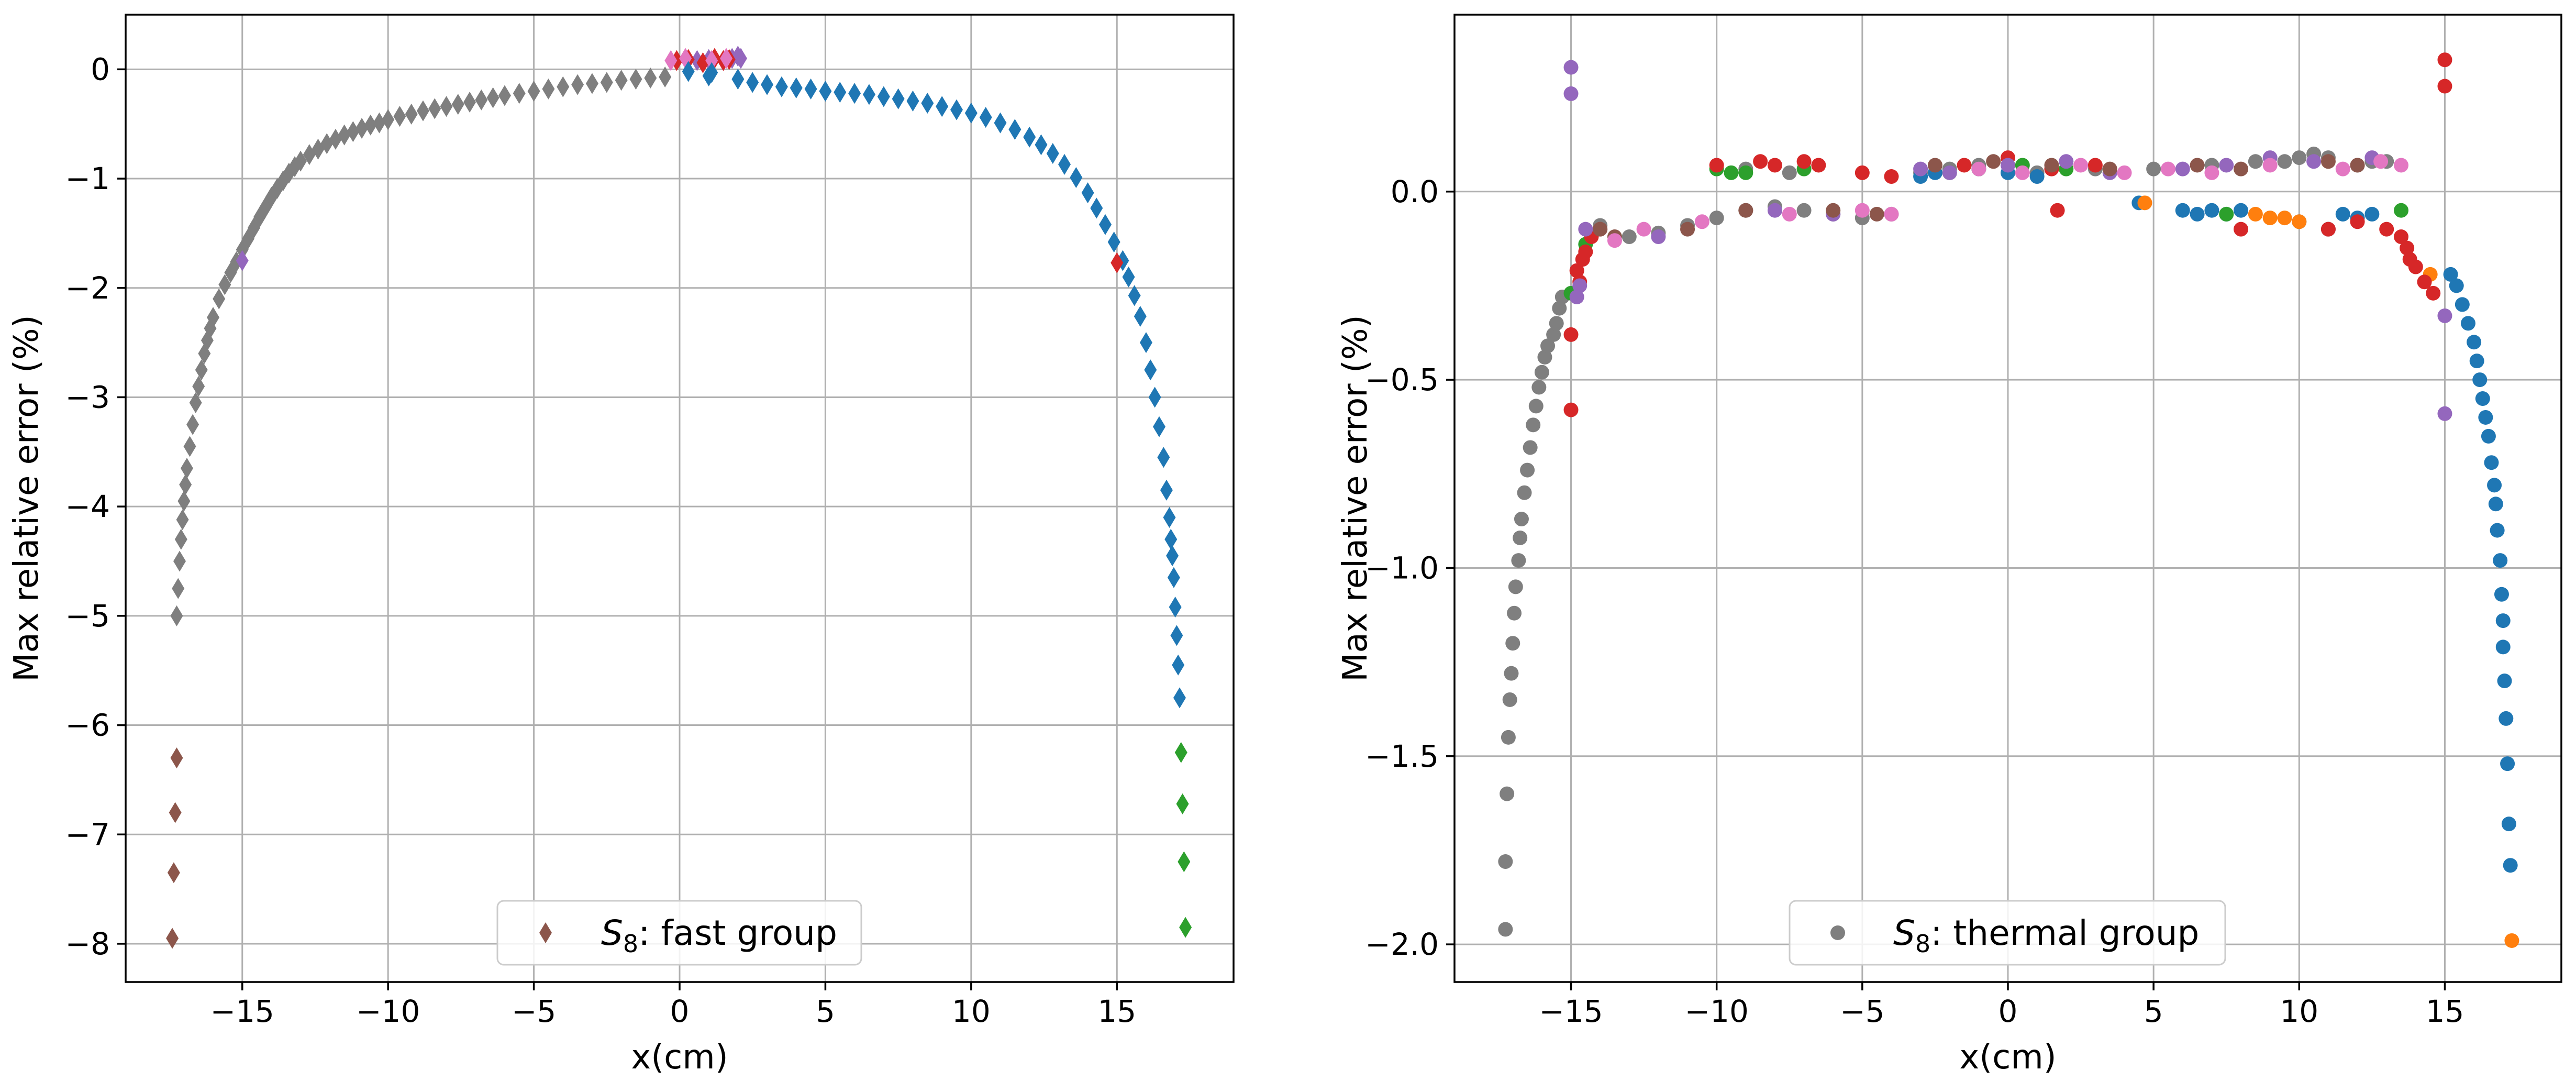 This screenshot has width=2576, height=1092. What do you see at coordinates (1571, 1012) in the screenshot?
I see `x-tick-label: −15` at bounding box center [1571, 1012].